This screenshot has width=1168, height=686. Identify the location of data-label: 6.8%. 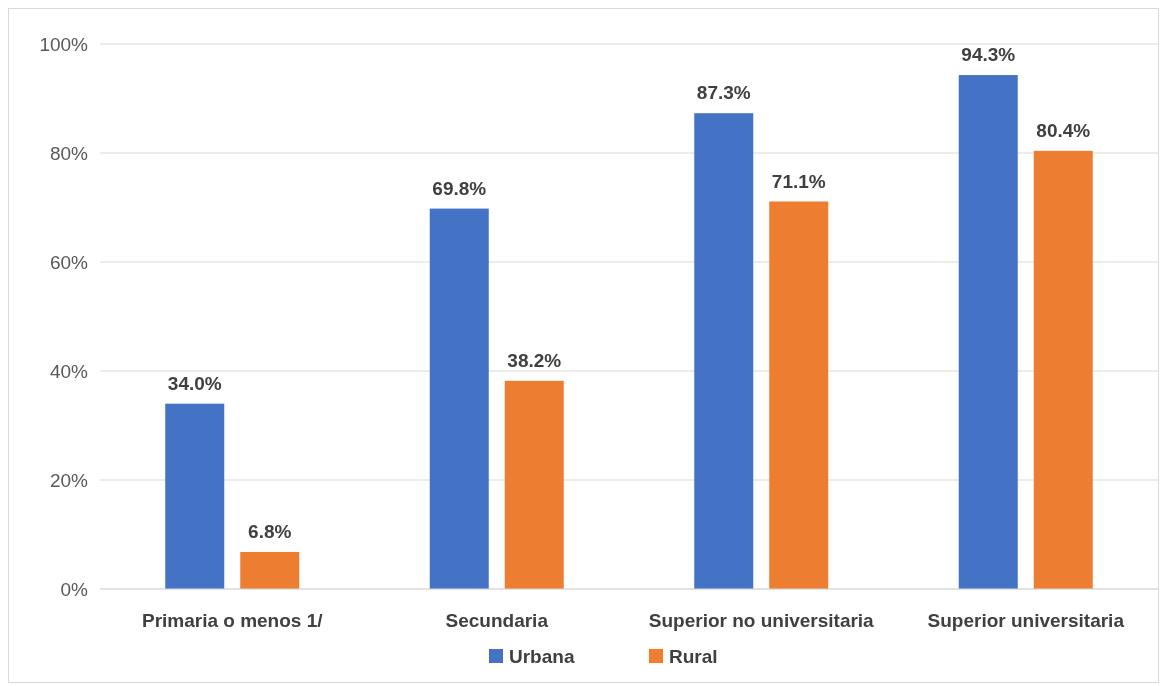
(270, 531).